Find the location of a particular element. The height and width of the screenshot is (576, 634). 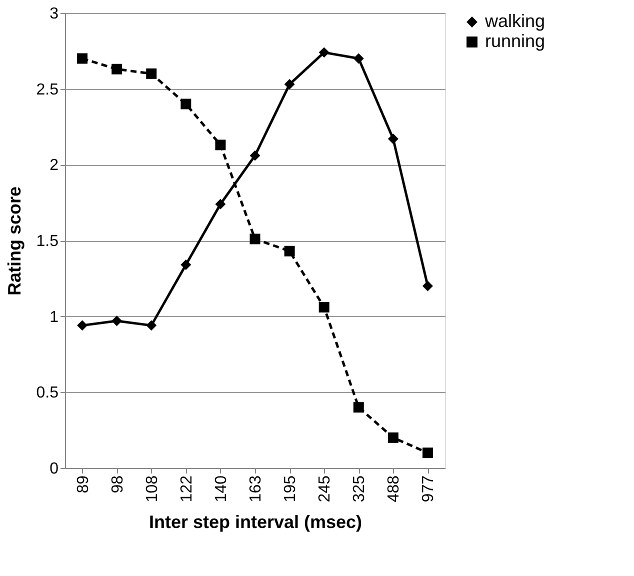

x-tick-label: 977 is located at coordinates (429, 488).